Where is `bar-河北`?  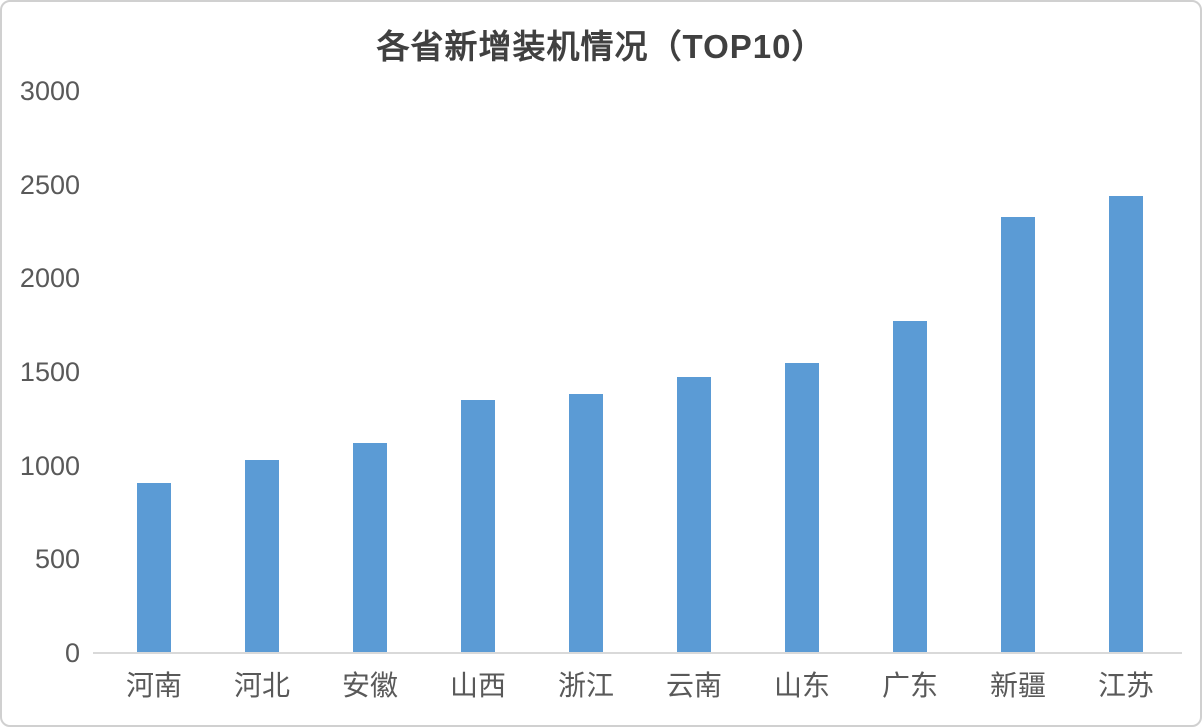 bar-河北 is located at coordinates (262, 556).